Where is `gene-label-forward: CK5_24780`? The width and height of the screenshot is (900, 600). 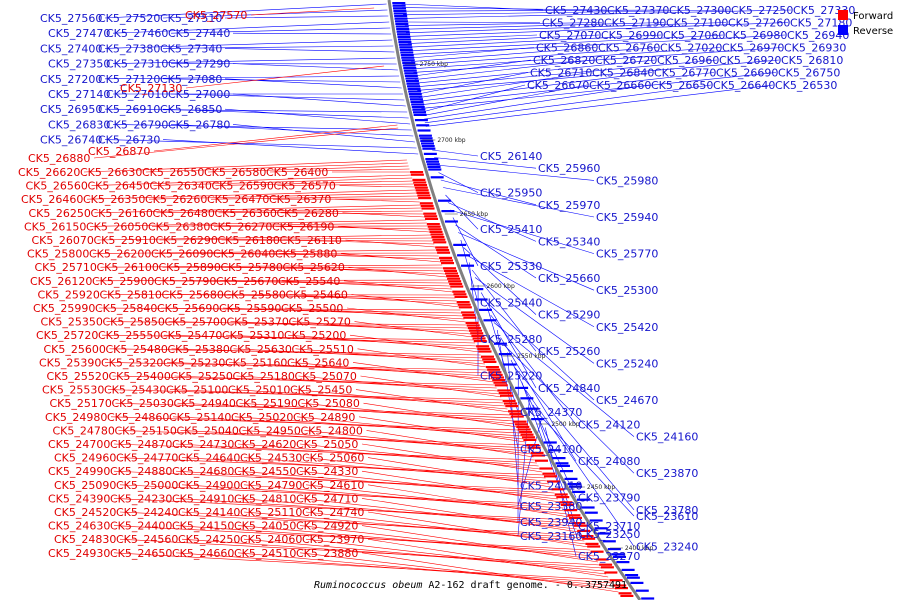
gene-label-forward: CK5_24780 is located at coordinates (84, 430).